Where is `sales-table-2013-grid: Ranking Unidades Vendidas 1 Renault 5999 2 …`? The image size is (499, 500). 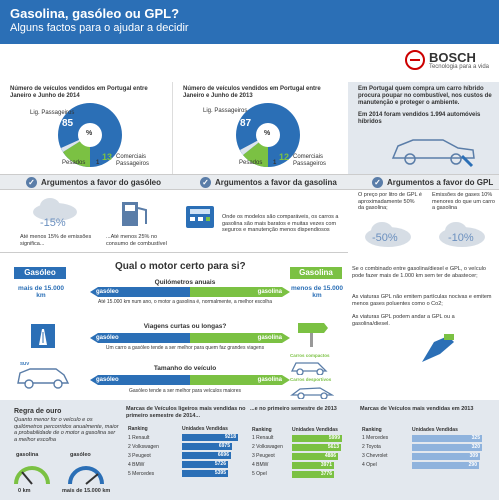
sales-table-2013-grid: Ranking Unidades Vendidas 1 Renault 5999 2 … is located at coordinates (299, 452).